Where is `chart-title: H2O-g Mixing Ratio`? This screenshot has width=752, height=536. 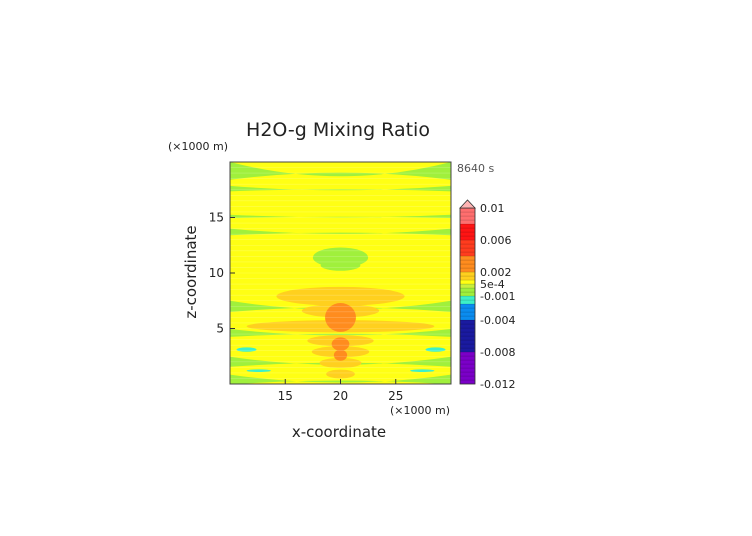 chart-title: H2O-g Mixing Ratio is located at coordinates (338, 130).